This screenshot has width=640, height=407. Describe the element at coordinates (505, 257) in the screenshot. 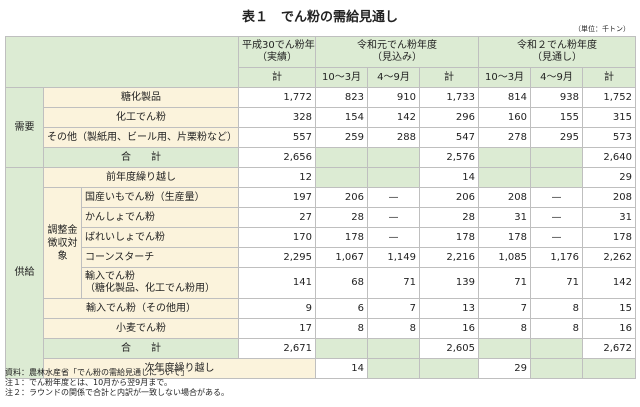

I see `cell: 1,085` at that location.